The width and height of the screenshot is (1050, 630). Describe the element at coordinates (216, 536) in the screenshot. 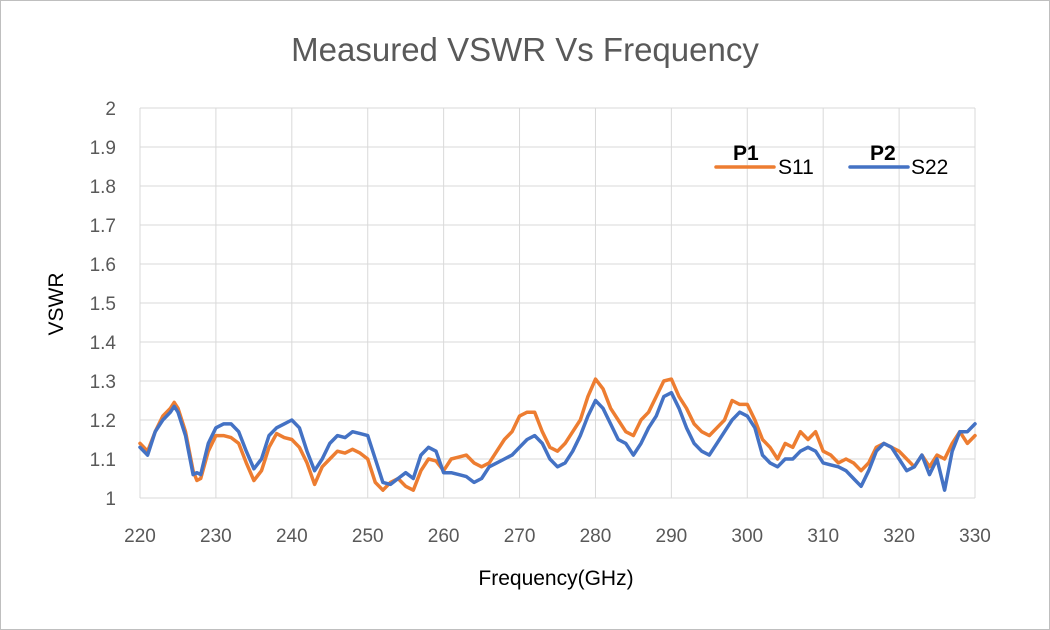

I see `x-tick-label: 230` at that location.